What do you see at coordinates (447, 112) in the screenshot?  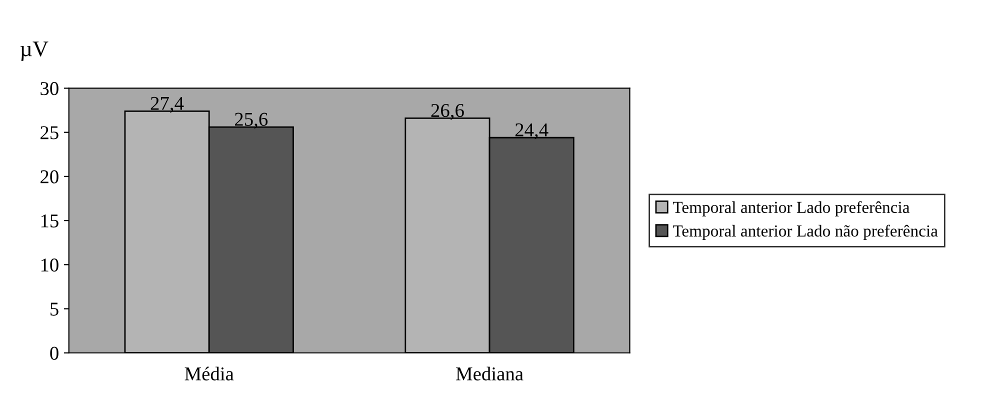 I see `data-label: 26,6` at bounding box center [447, 112].